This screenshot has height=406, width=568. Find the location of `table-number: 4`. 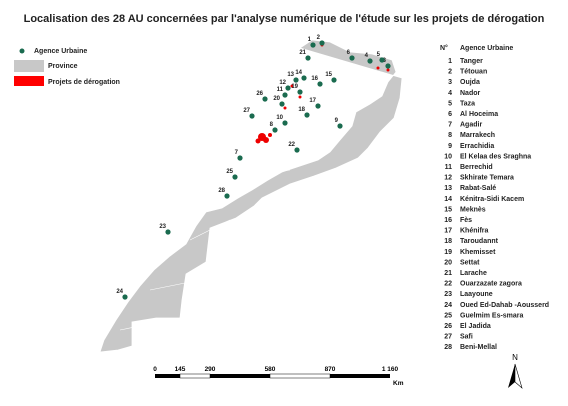

table-number: 4 is located at coordinates (450, 93).